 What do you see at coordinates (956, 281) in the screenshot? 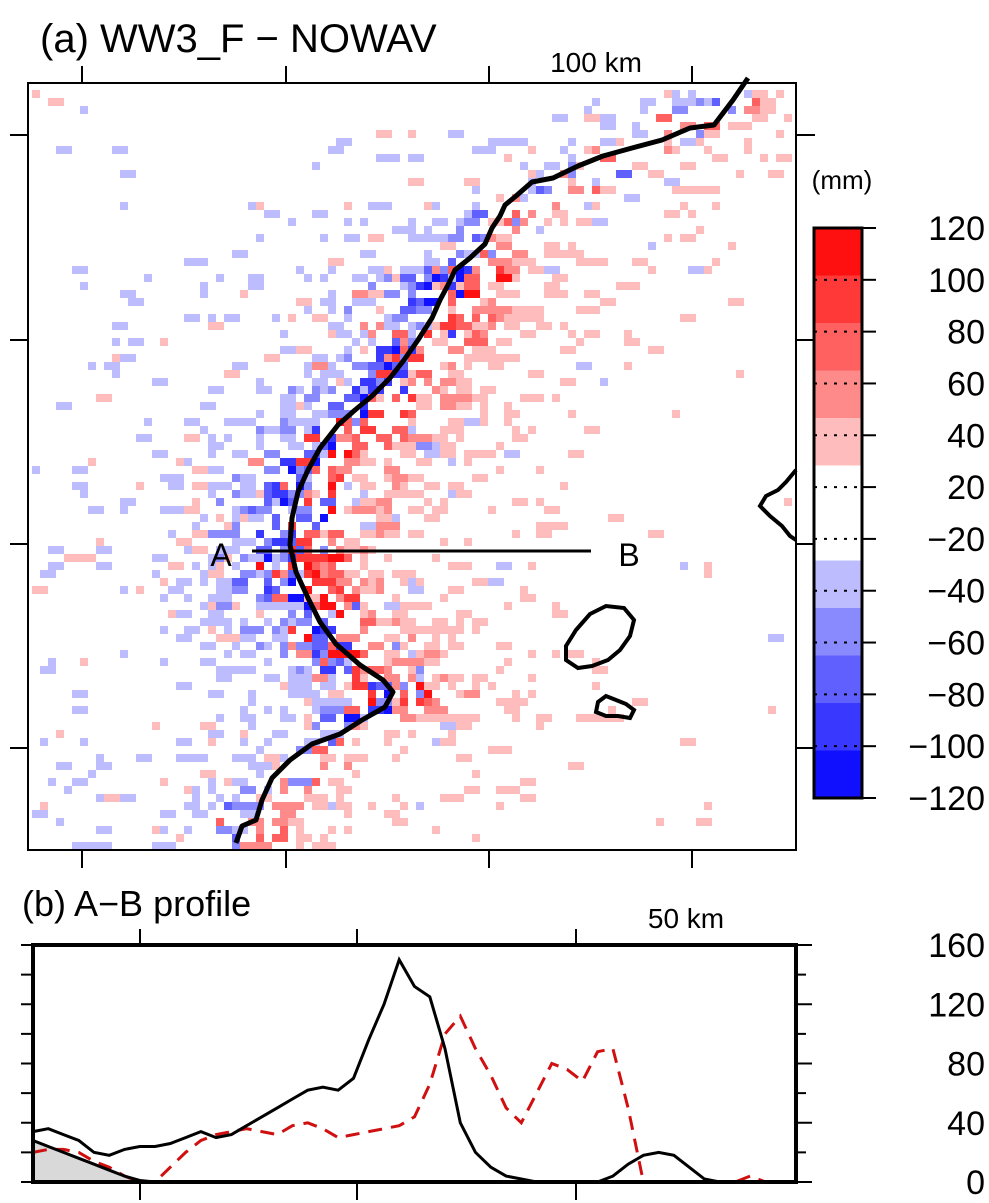
I see `colorbar-tick-label: 100` at bounding box center [956, 281].